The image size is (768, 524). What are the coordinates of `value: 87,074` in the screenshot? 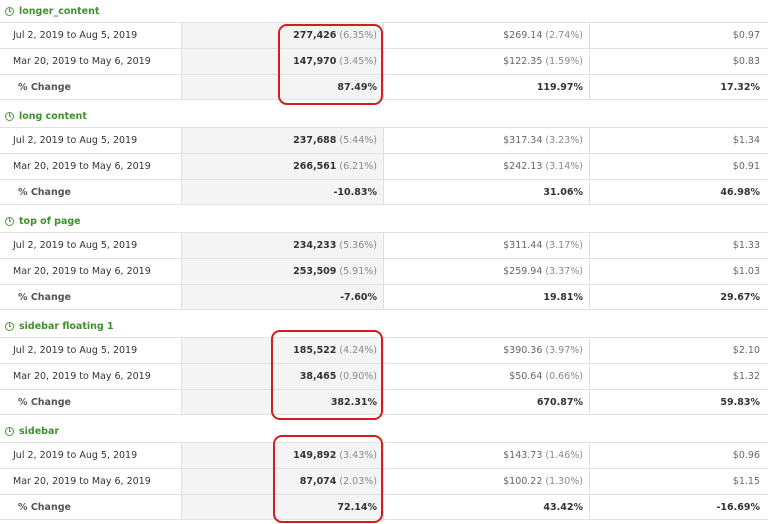 It's located at (318, 481).